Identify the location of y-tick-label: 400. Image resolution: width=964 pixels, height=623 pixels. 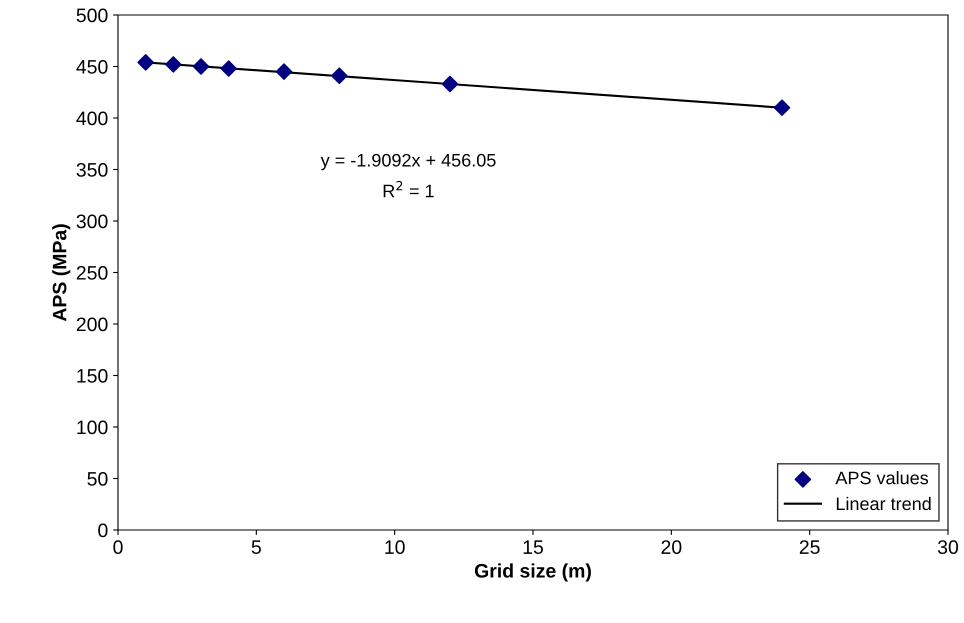
(92, 118).